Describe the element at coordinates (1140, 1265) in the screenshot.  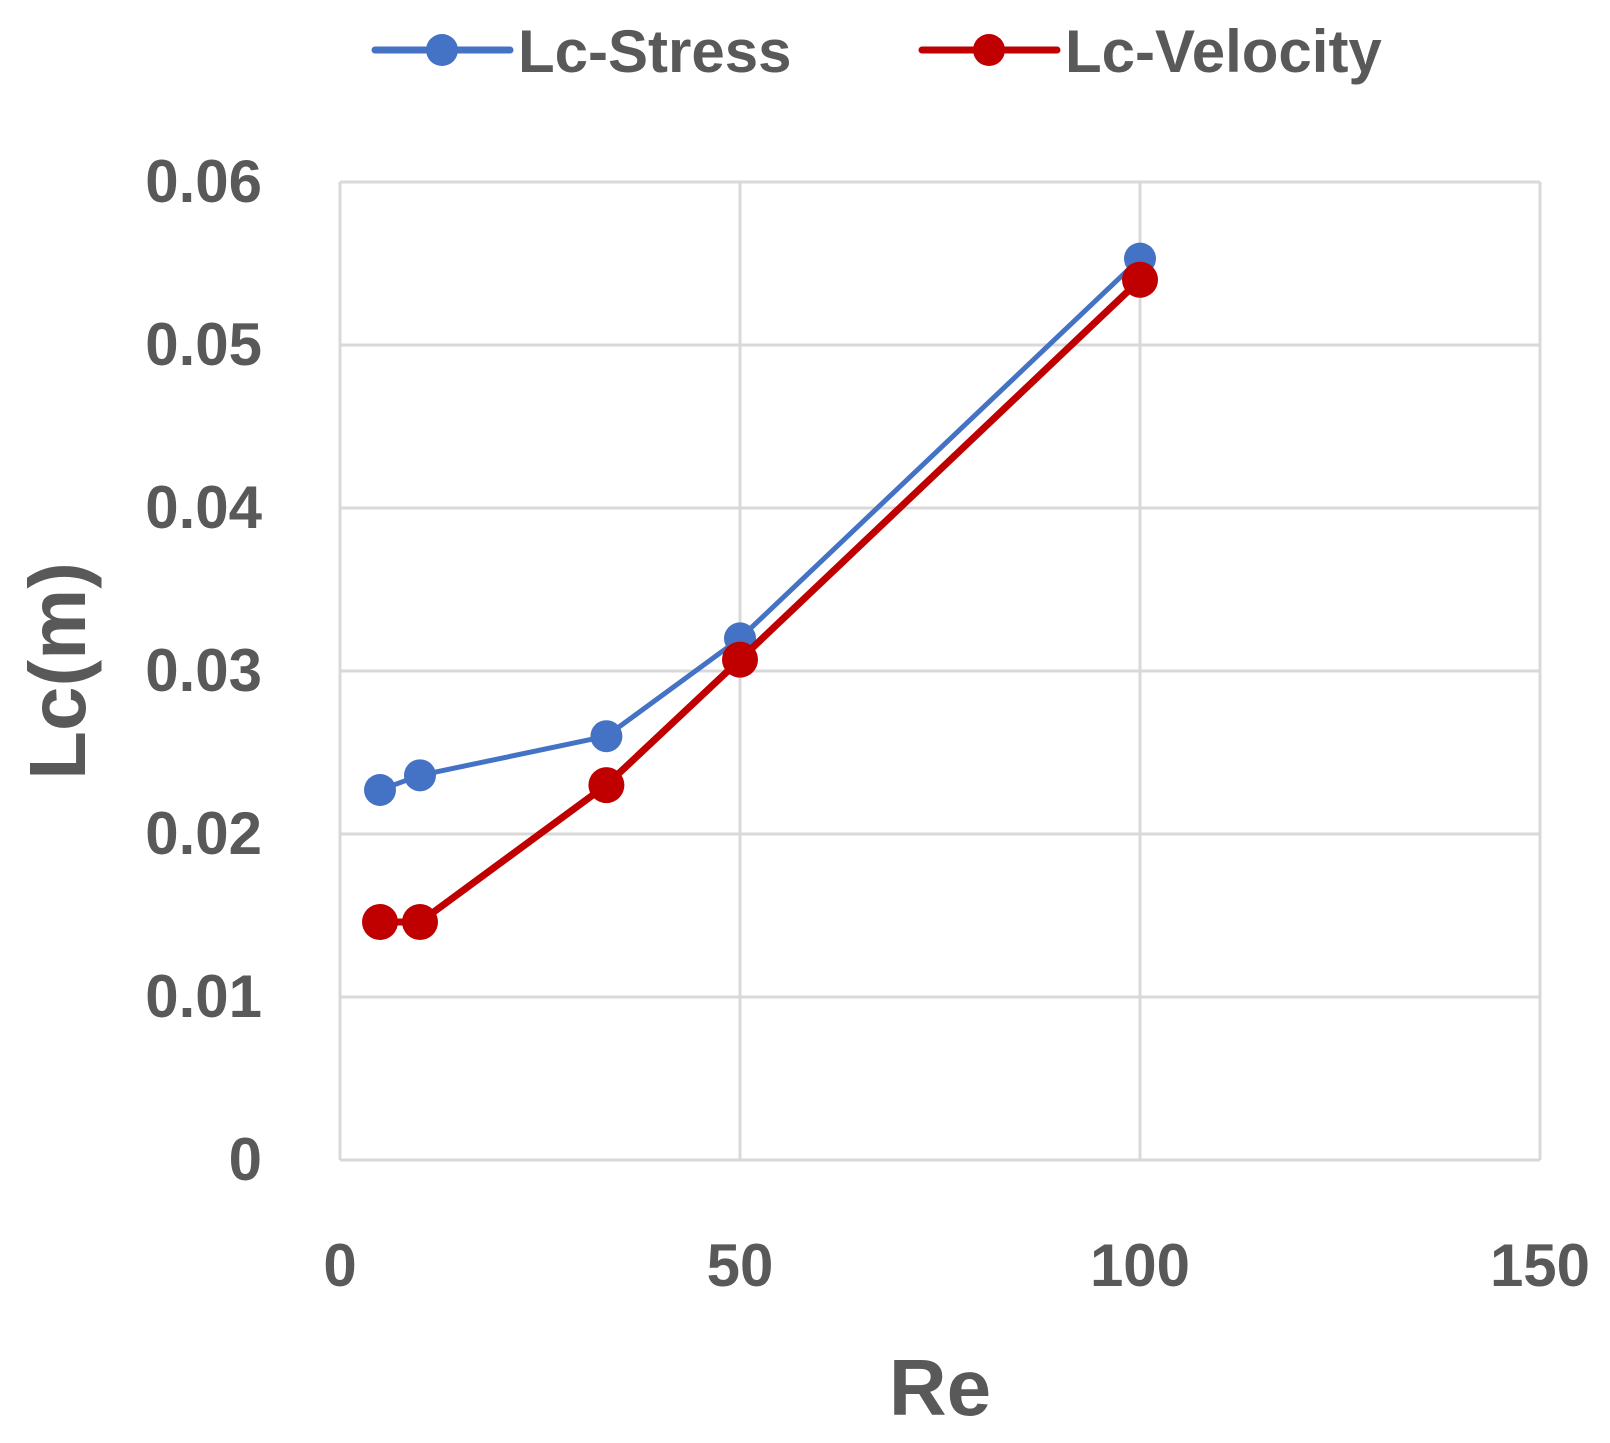
I see `x-tick-label-2: 100` at that location.